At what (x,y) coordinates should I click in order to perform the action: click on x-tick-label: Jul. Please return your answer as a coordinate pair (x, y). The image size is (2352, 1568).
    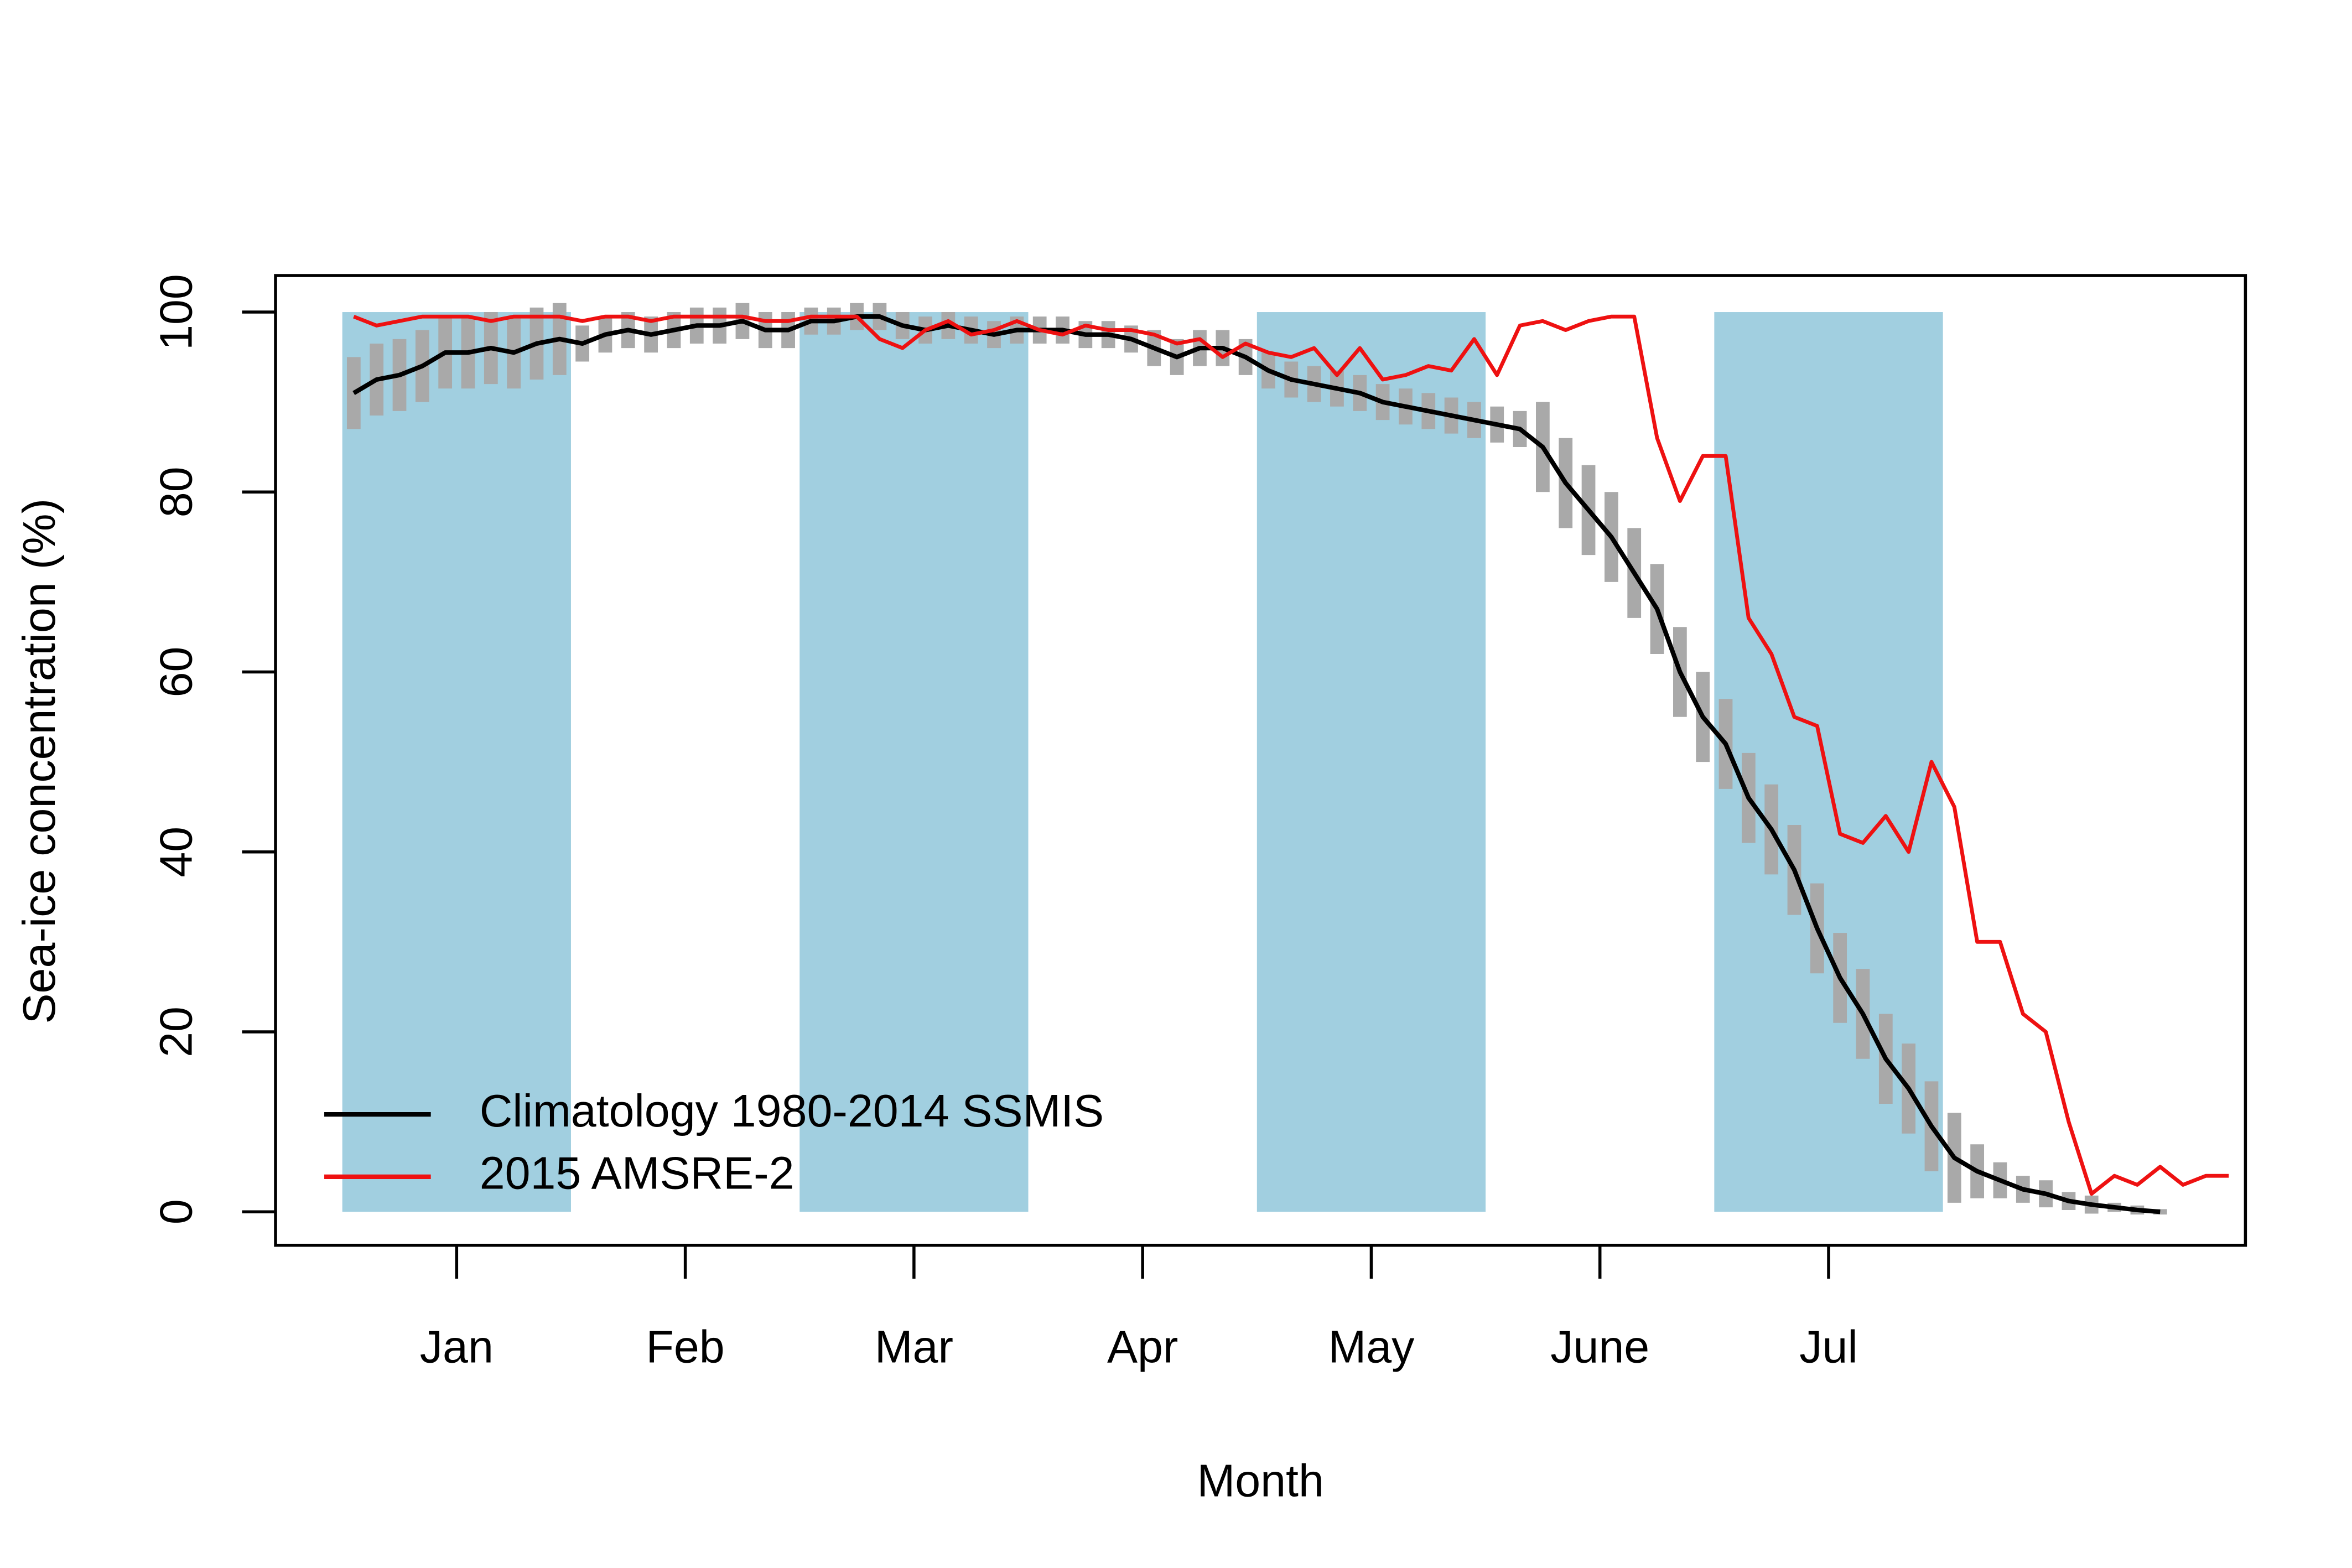
    Looking at the image, I should click on (1829, 1346).